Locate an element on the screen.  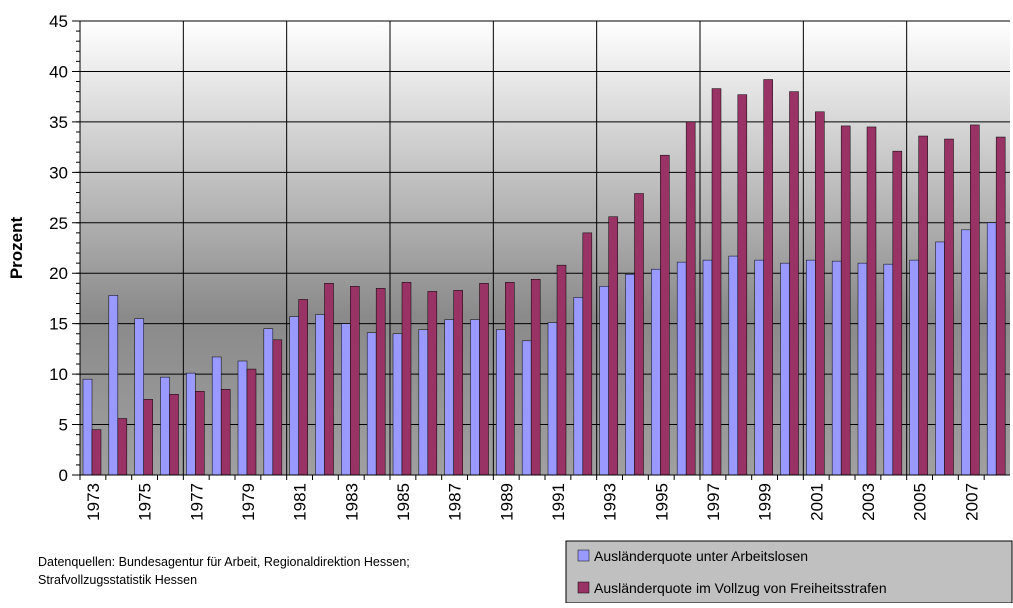
x-tick-label: 1977 is located at coordinates (196, 502).